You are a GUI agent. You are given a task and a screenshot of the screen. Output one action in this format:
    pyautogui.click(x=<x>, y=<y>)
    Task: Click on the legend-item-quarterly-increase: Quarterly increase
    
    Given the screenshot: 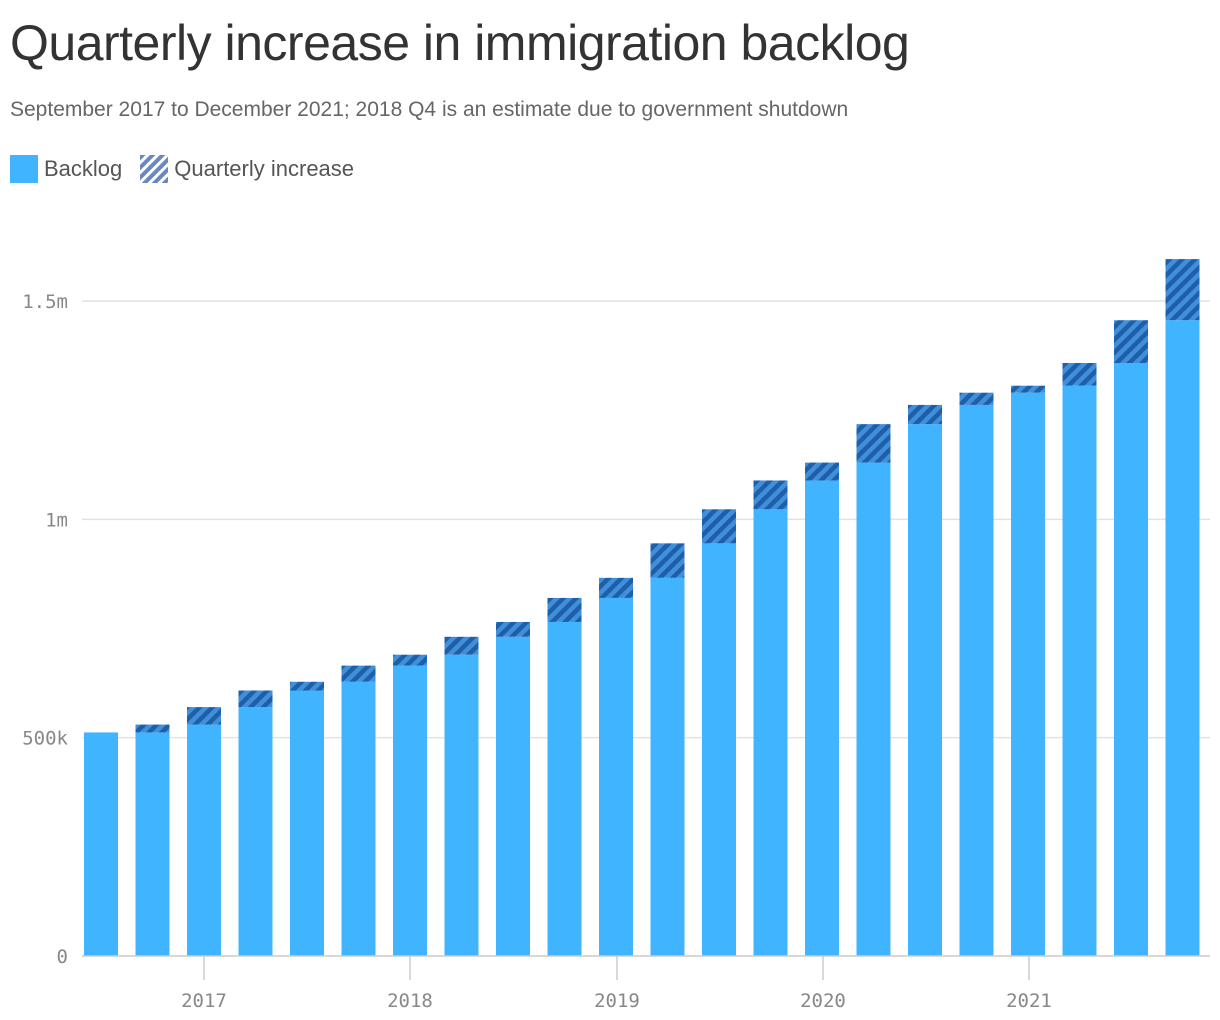 What is the action you would take?
    pyautogui.click(x=247, y=169)
    